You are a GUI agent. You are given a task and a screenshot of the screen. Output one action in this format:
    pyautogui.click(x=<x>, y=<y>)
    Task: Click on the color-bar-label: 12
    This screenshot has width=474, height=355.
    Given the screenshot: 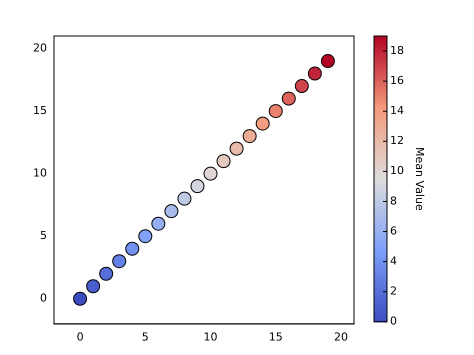 What is the action you would take?
    pyautogui.click(x=397, y=141)
    